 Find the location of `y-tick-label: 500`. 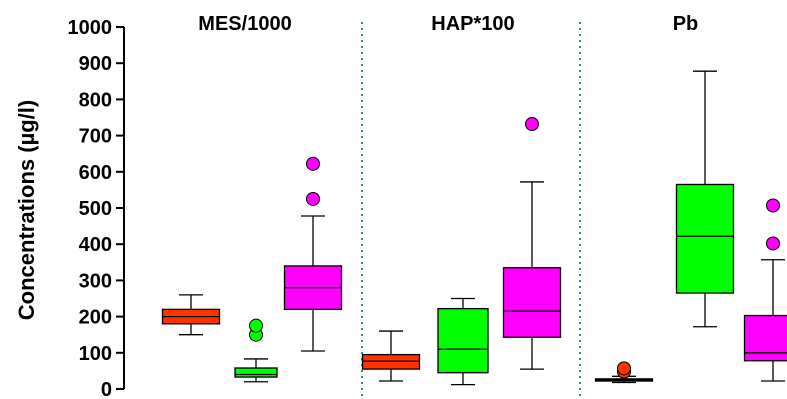

y-tick-label: 500 is located at coordinates (95, 209).